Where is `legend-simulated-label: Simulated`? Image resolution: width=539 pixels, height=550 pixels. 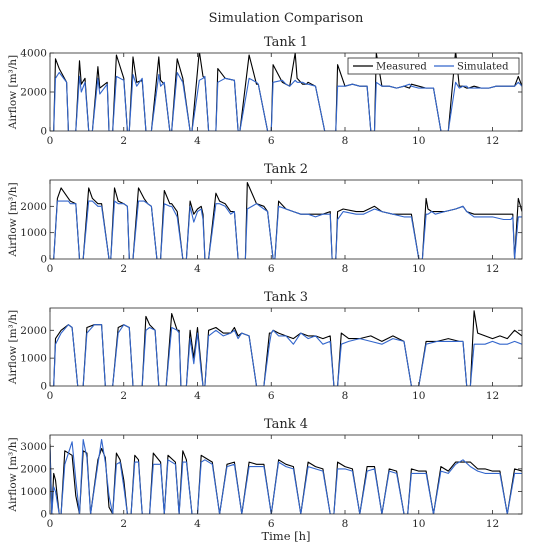 legend-simulated-label: Simulated is located at coordinates (483, 67).